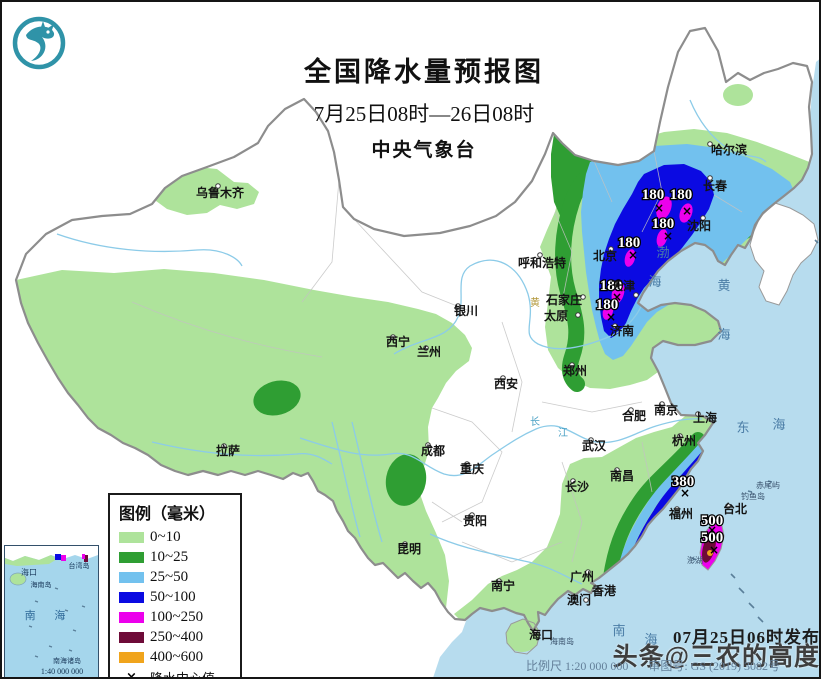  I want to click on legend-item: 250~400, so click(176, 637).